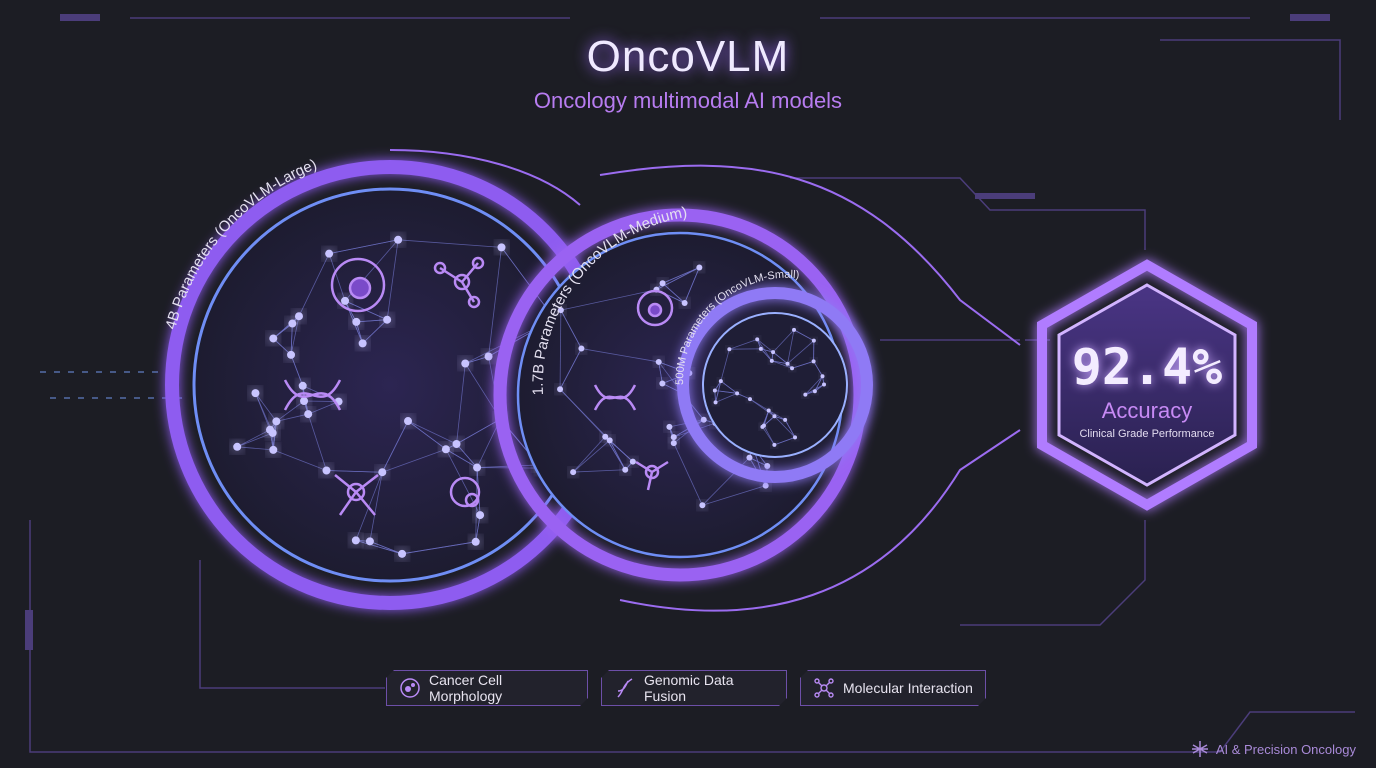 This screenshot has width=1376, height=768. I want to click on feature-label: Cancer Cell Morphology, so click(466, 688).